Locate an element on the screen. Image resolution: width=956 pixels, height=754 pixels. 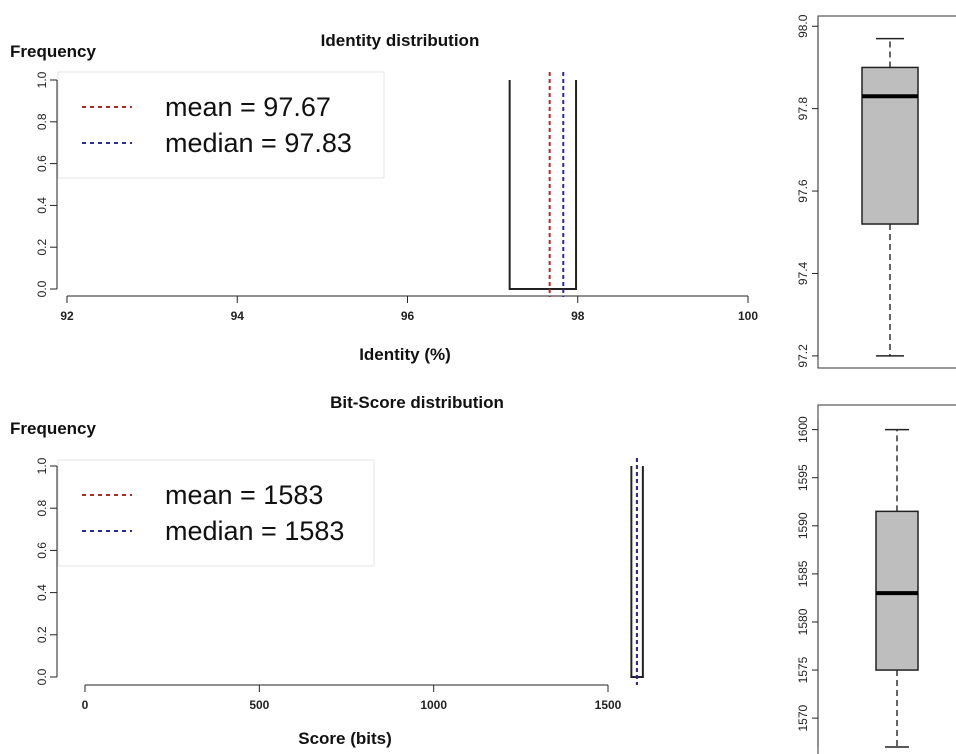
identity-y-tick-label: 1.0 is located at coordinates (42, 79).